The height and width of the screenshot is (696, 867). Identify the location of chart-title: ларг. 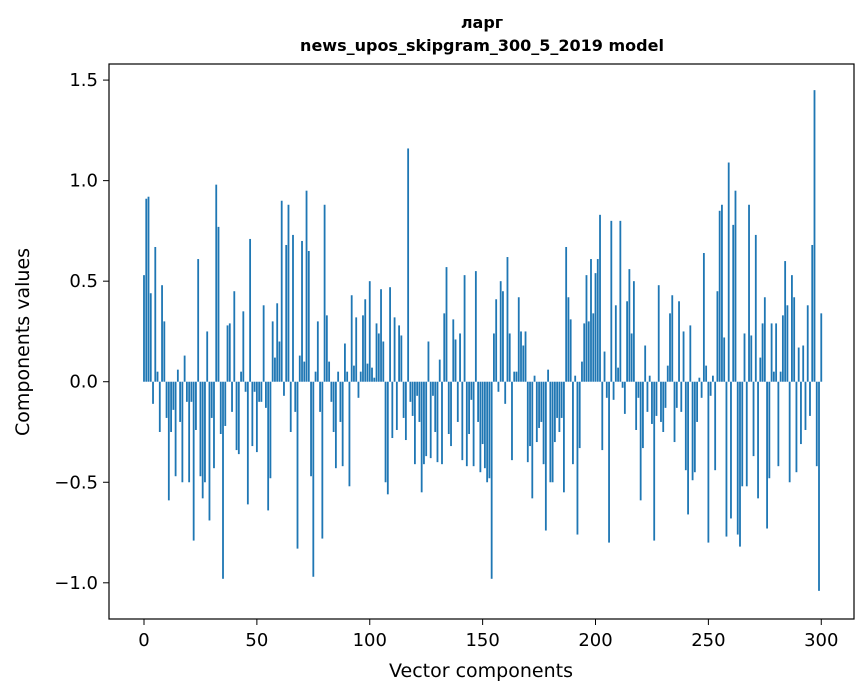
(482, 22).